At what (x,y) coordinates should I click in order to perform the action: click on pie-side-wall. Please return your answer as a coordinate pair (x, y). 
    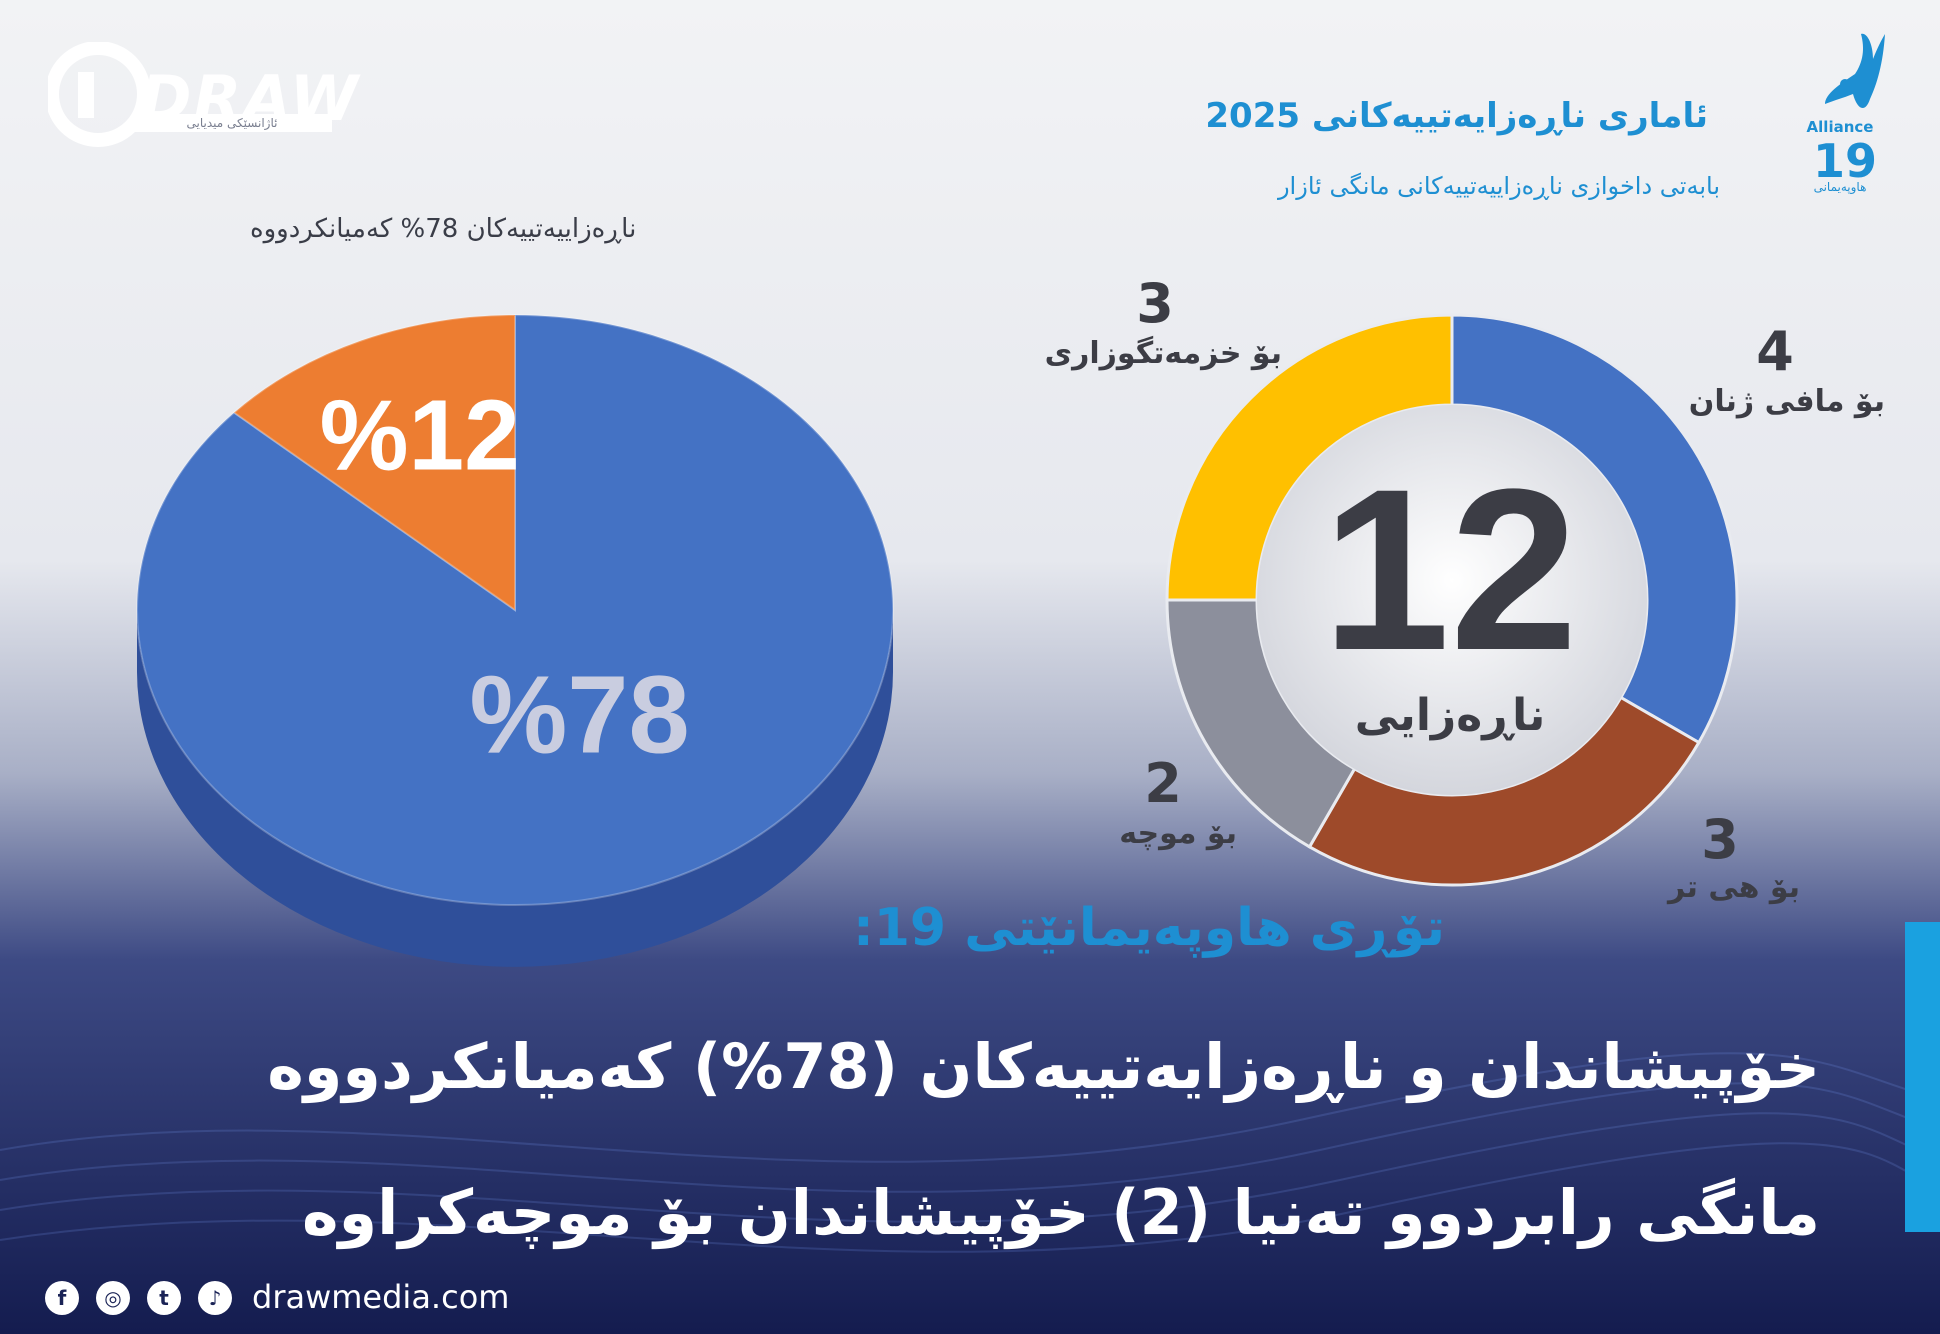
    Looking at the image, I should click on (515, 788).